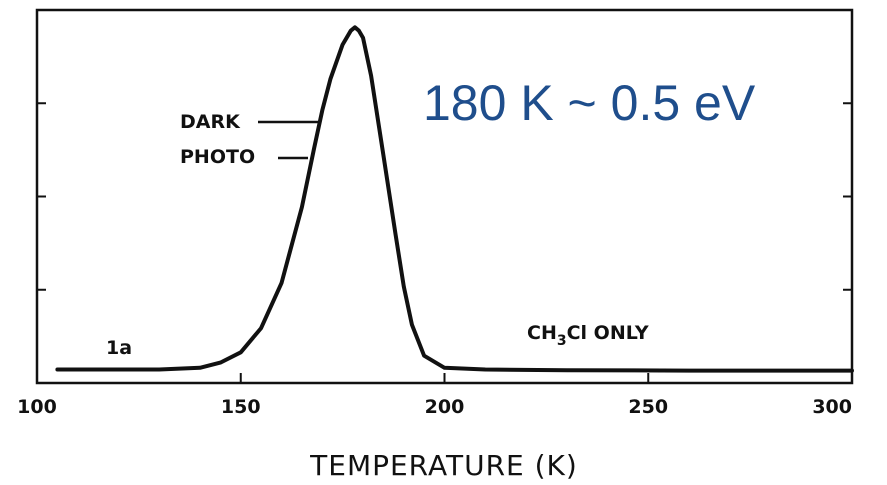  Describe the element at coordinates (210, 122) in the screenshot. I see `annotation-dark: DARK` at that location.